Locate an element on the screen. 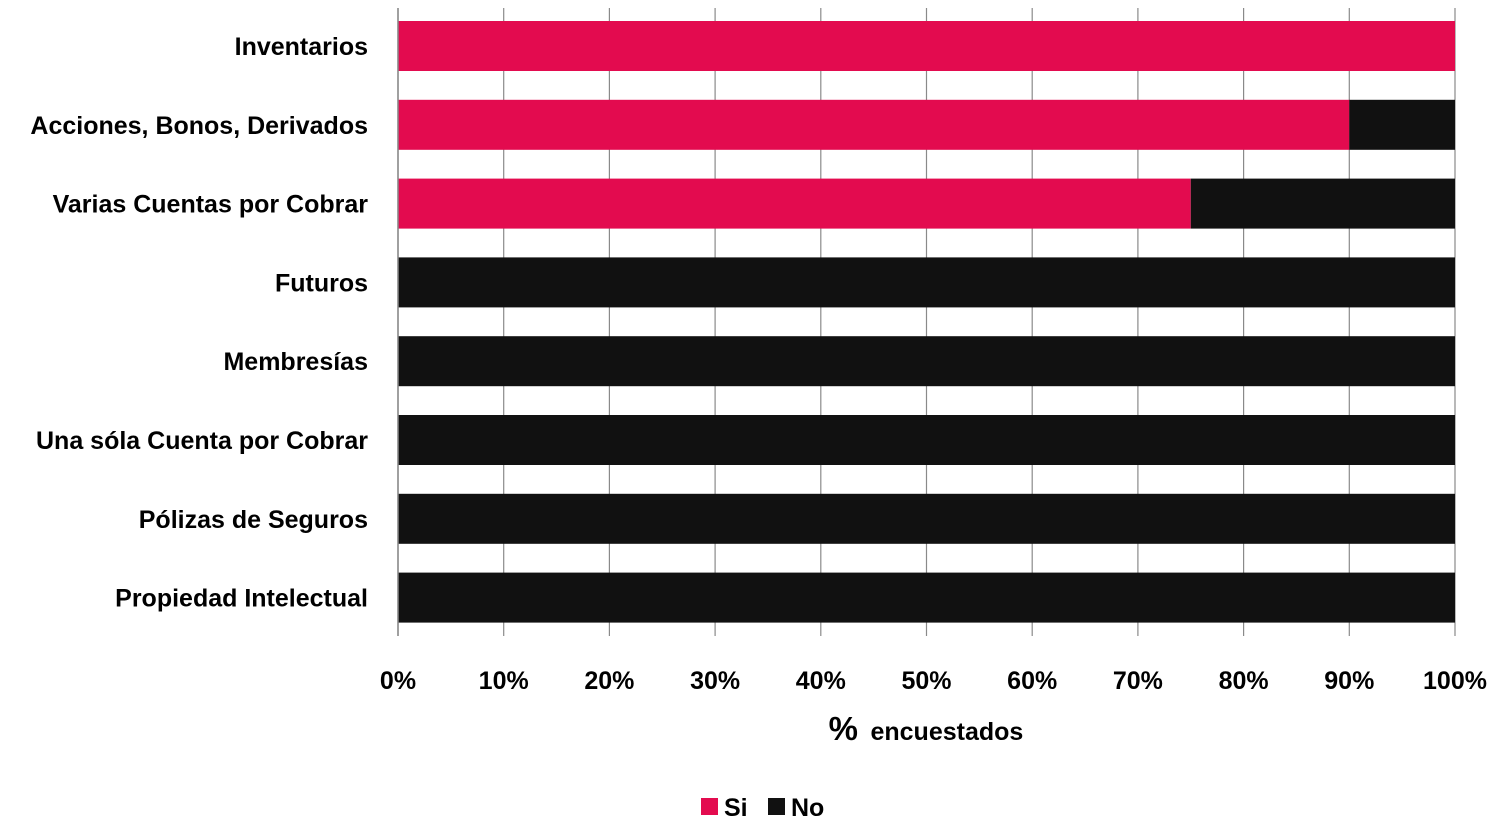 Image resolution: width=1497 pixels, height=821 pixels. x-axis-title: % encuestados is located at coordinates (926, 728).